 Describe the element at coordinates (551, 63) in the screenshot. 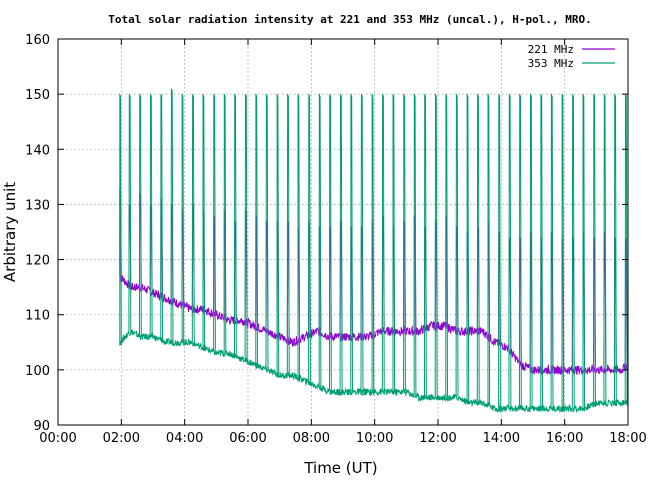

I see `legend-label-353mhz: 353 MHz` at that location.